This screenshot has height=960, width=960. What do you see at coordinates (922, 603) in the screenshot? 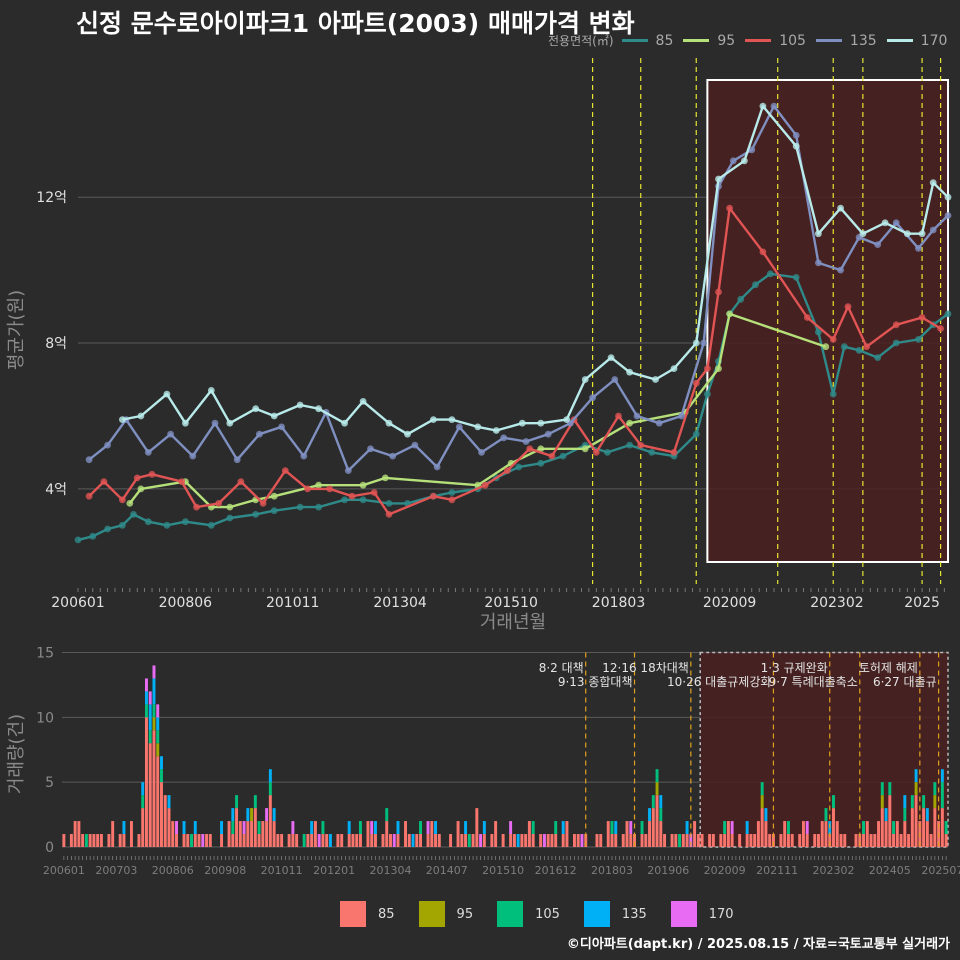
I see `price-x-tick-label: 2025` at bounding box center [922, 603].